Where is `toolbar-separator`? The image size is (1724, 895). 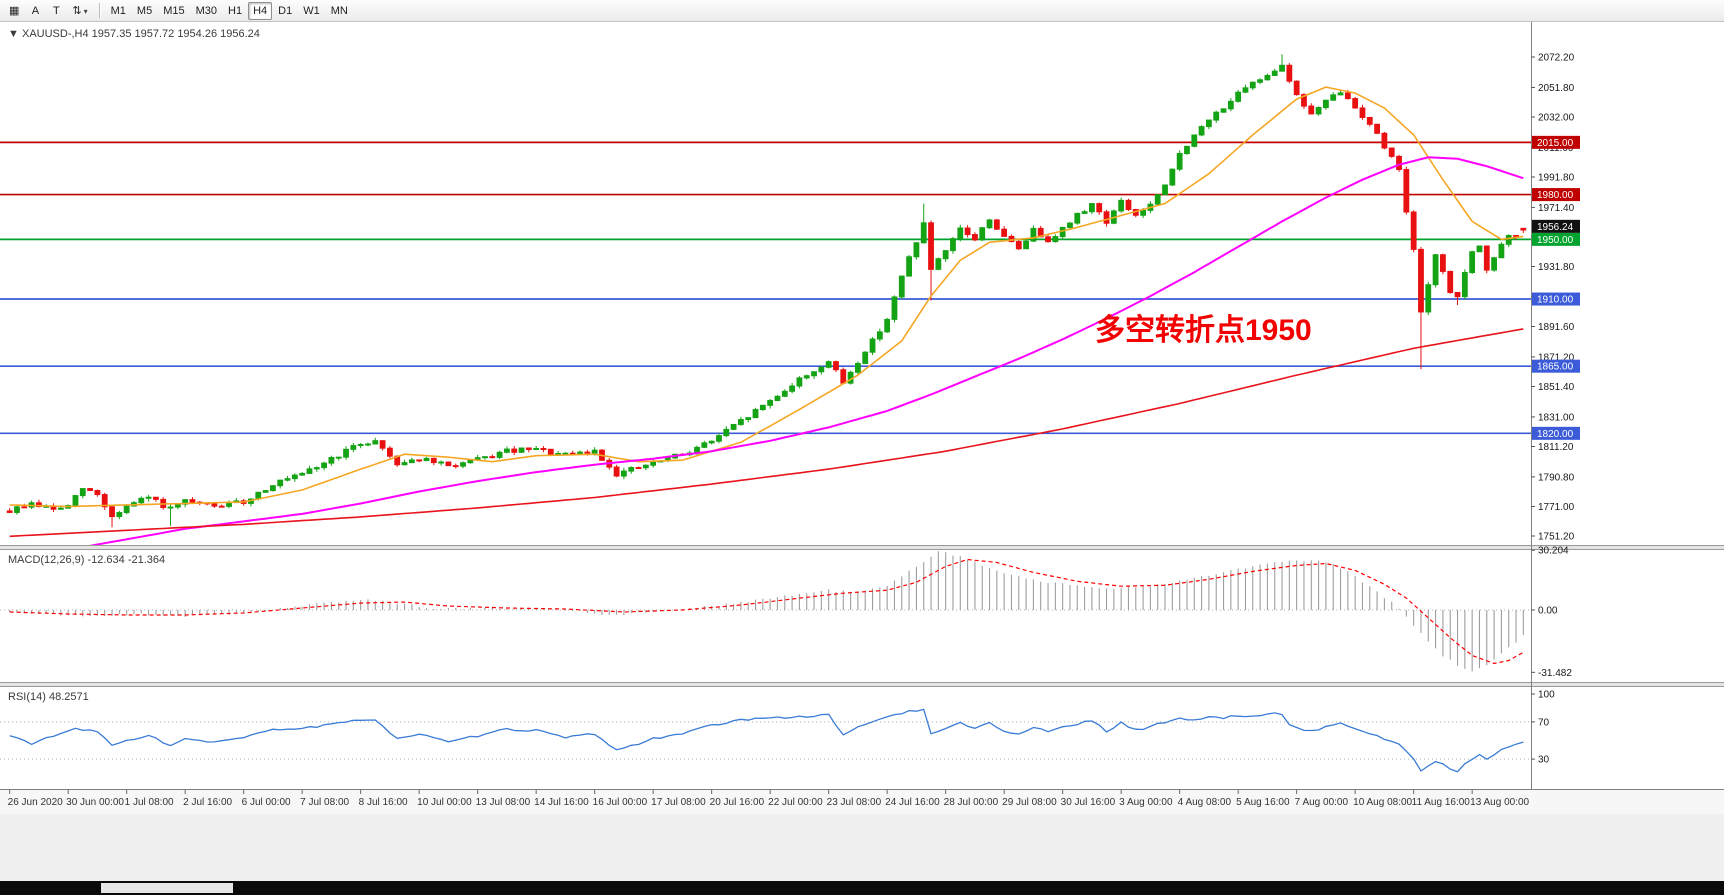
toolbar-separator is located at coordinates (99, 10).